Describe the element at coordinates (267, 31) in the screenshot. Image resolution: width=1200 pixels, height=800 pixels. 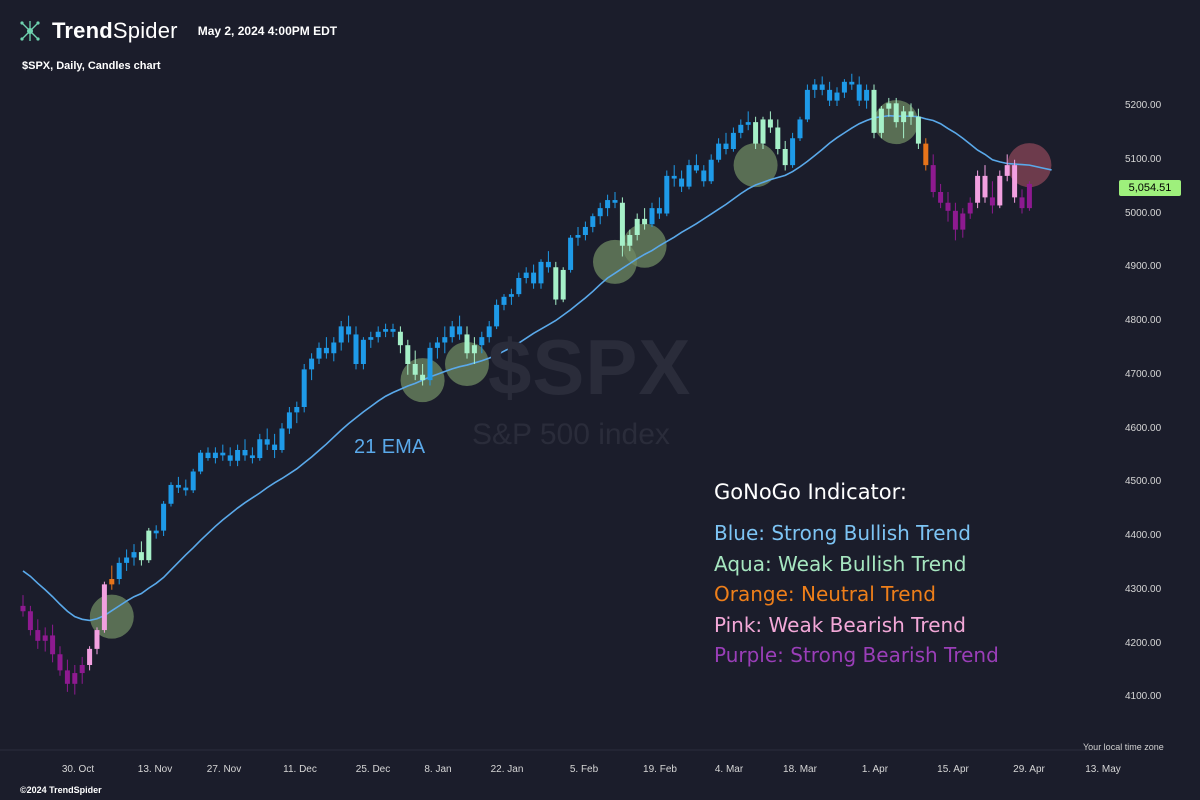
I see `chart-datetime: May 2, 2024 4:00PM EDT` at that location.